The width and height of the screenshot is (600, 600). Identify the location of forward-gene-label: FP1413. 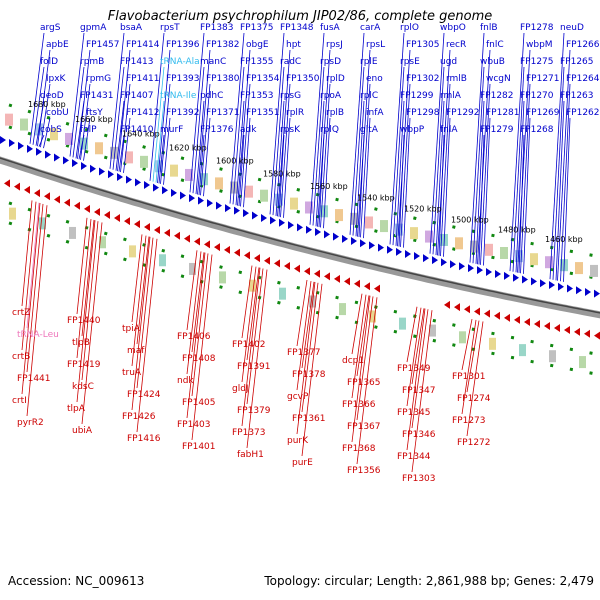
(137, 62).